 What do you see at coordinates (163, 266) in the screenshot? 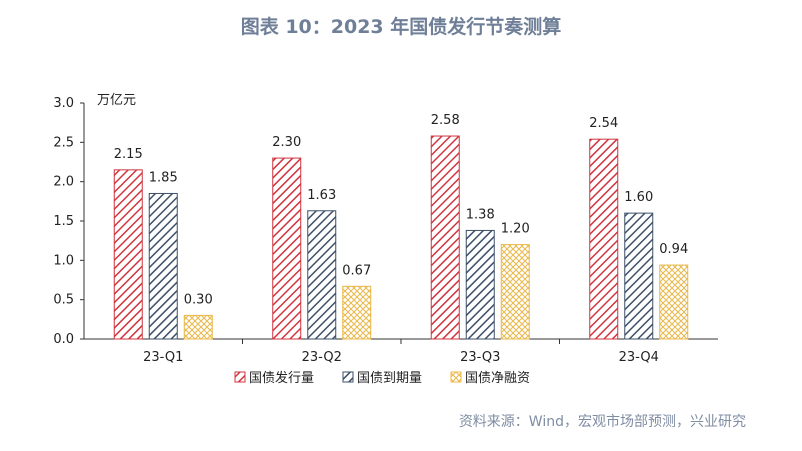
I see `bar-maturity-23-q1` at bounding box center [163, 266].